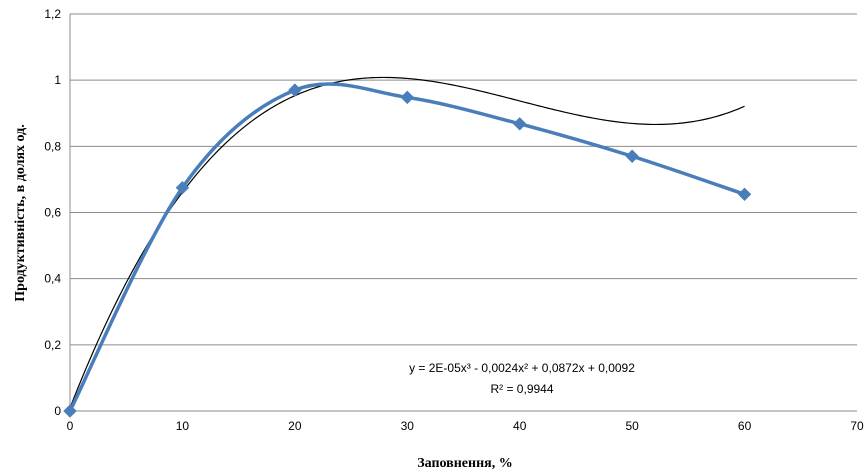 This screenshot has height=475, width=866. Describe the element at coordinates (183, 426) in the screenshot. I see `x-tick-label: 10` at that location.